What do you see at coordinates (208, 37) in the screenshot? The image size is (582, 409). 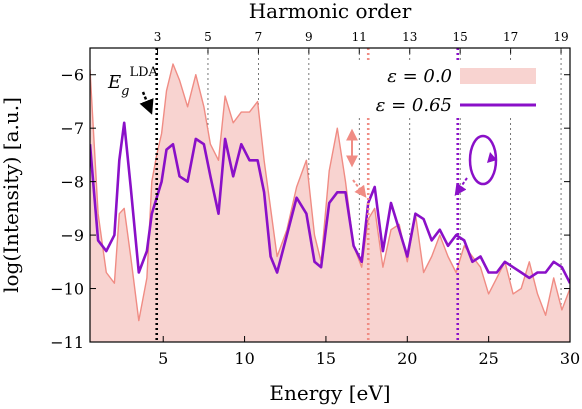 I see `top-tick-label: 5` at bounding box center [208, 37].